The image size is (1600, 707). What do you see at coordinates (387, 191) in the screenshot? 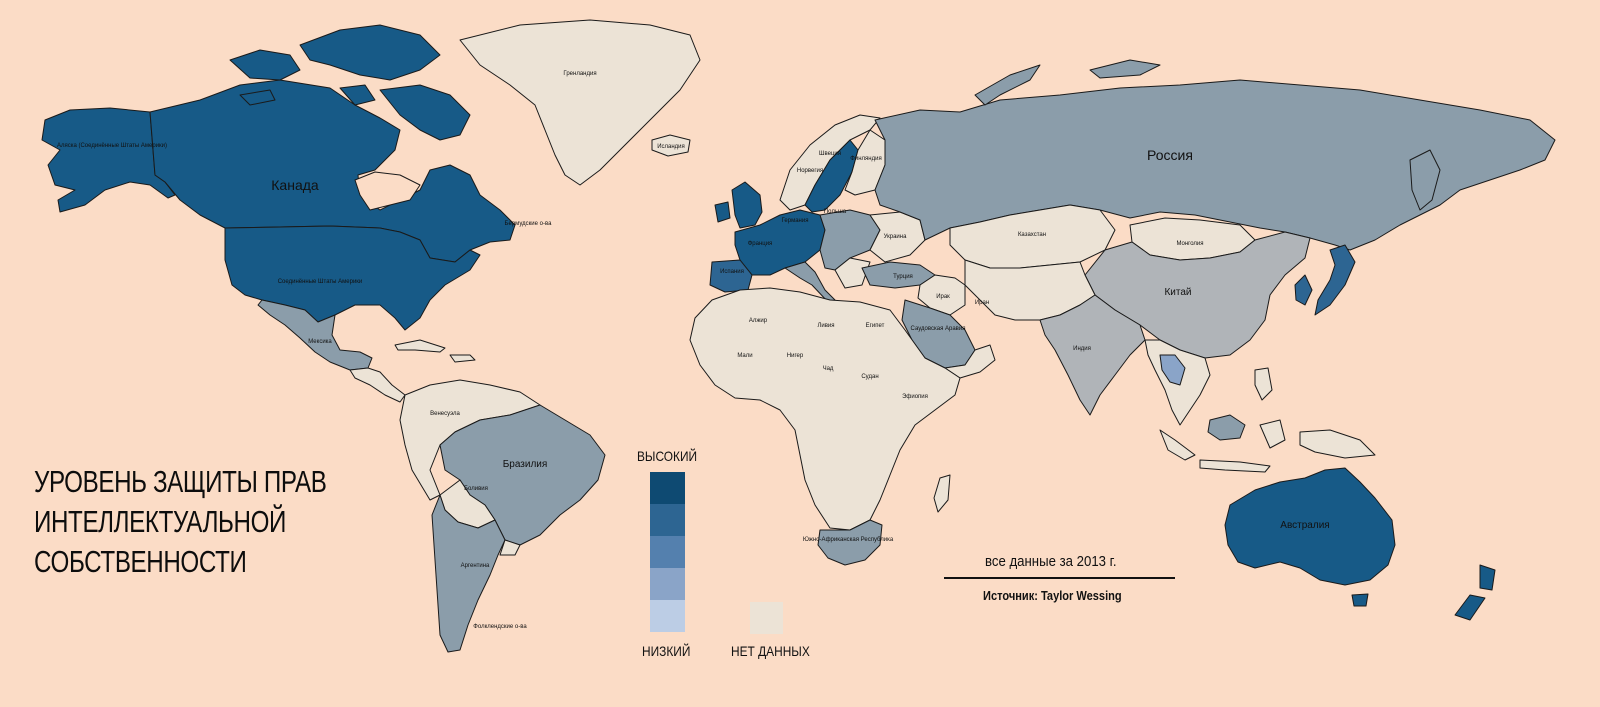
I see `region-hudson-bay` at bounding box center [387, 191].